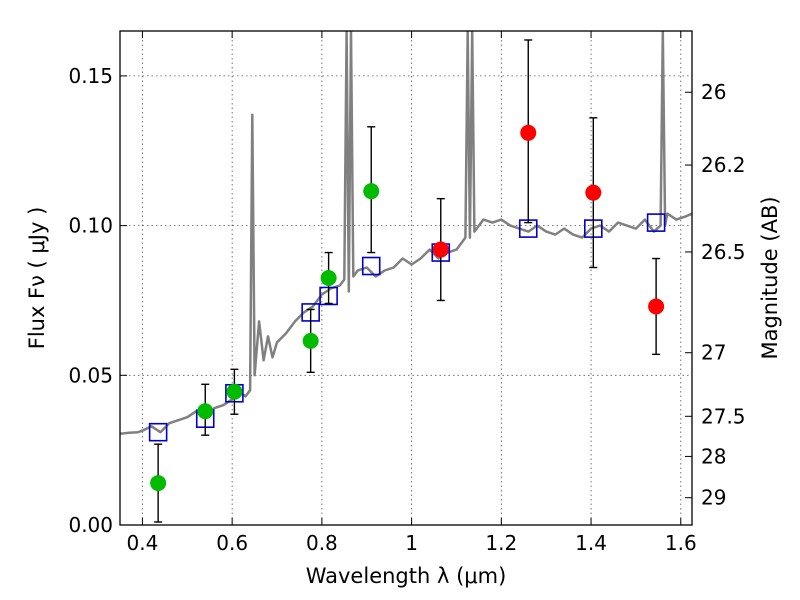 The image size is (800, 600). I want to click on right-tick-label: 29, so click(713, 498).